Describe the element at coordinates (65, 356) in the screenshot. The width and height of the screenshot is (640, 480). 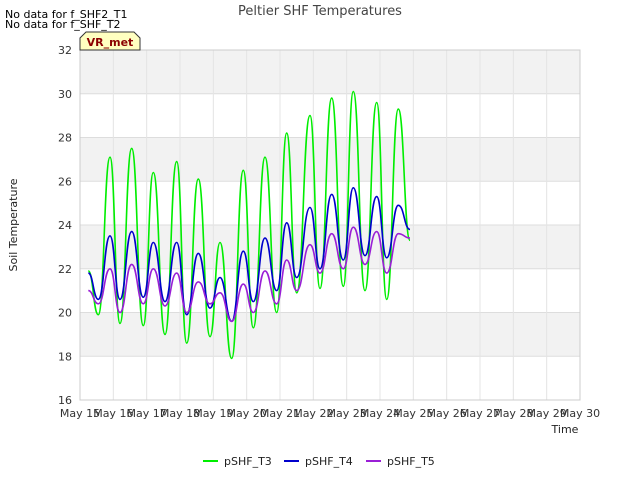
I see `y-tick-label: 18` at that location.